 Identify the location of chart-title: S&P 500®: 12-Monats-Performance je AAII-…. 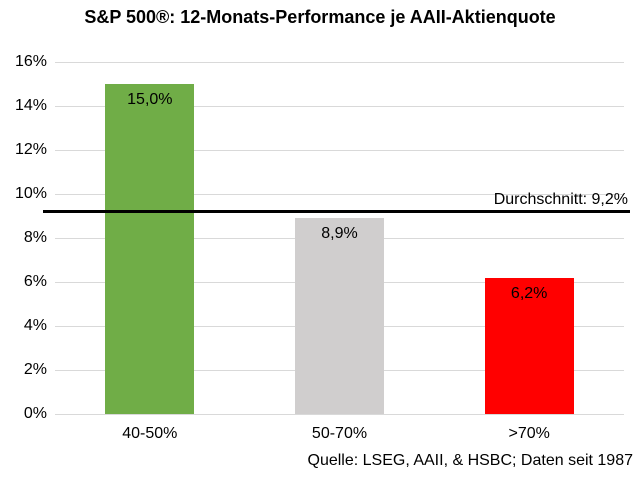
(320, 17).